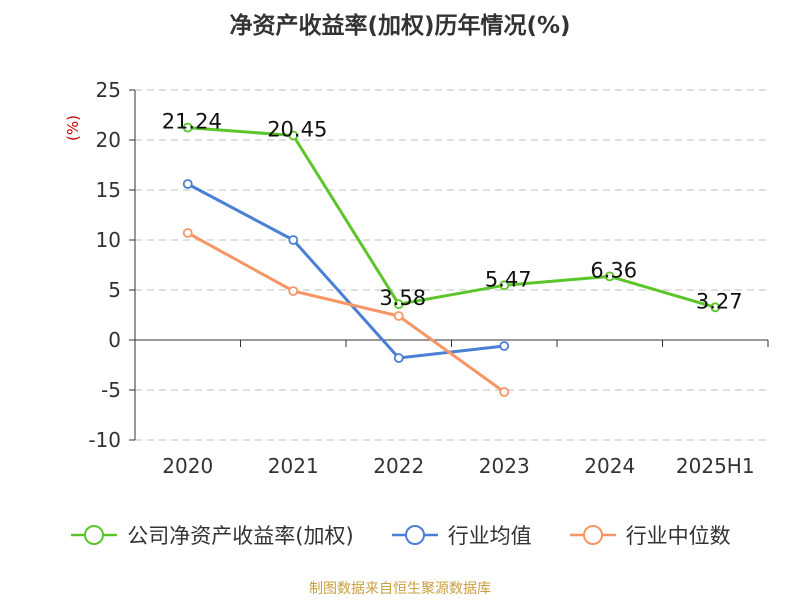 The image size is (800, 600). Describe the element at coordinates (111, 390) in the screenshot. I see `y-tick-label: -5` at that location.